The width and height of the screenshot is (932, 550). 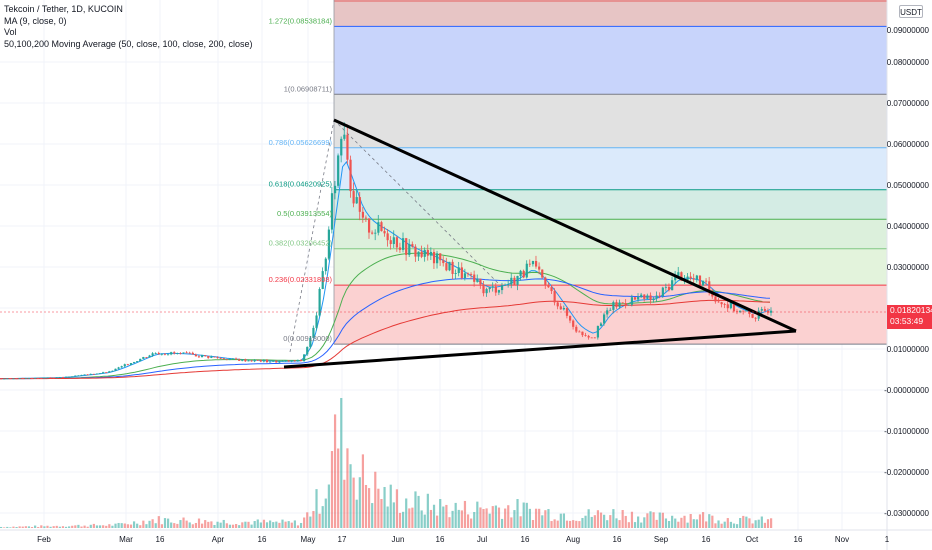 What do you see at coordinates (10, 32) in the screenshot?
I see `legend-vol: Vol` at bounding box center [10, 32].